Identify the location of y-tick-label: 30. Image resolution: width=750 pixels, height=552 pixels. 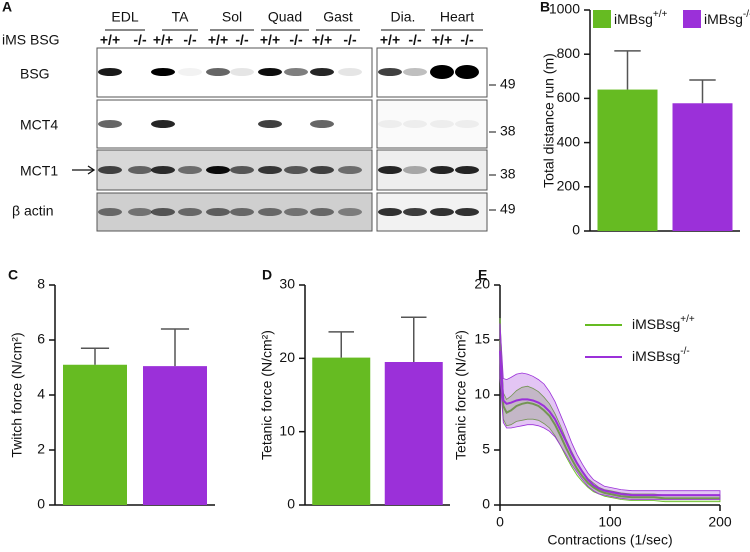
(287, 284).